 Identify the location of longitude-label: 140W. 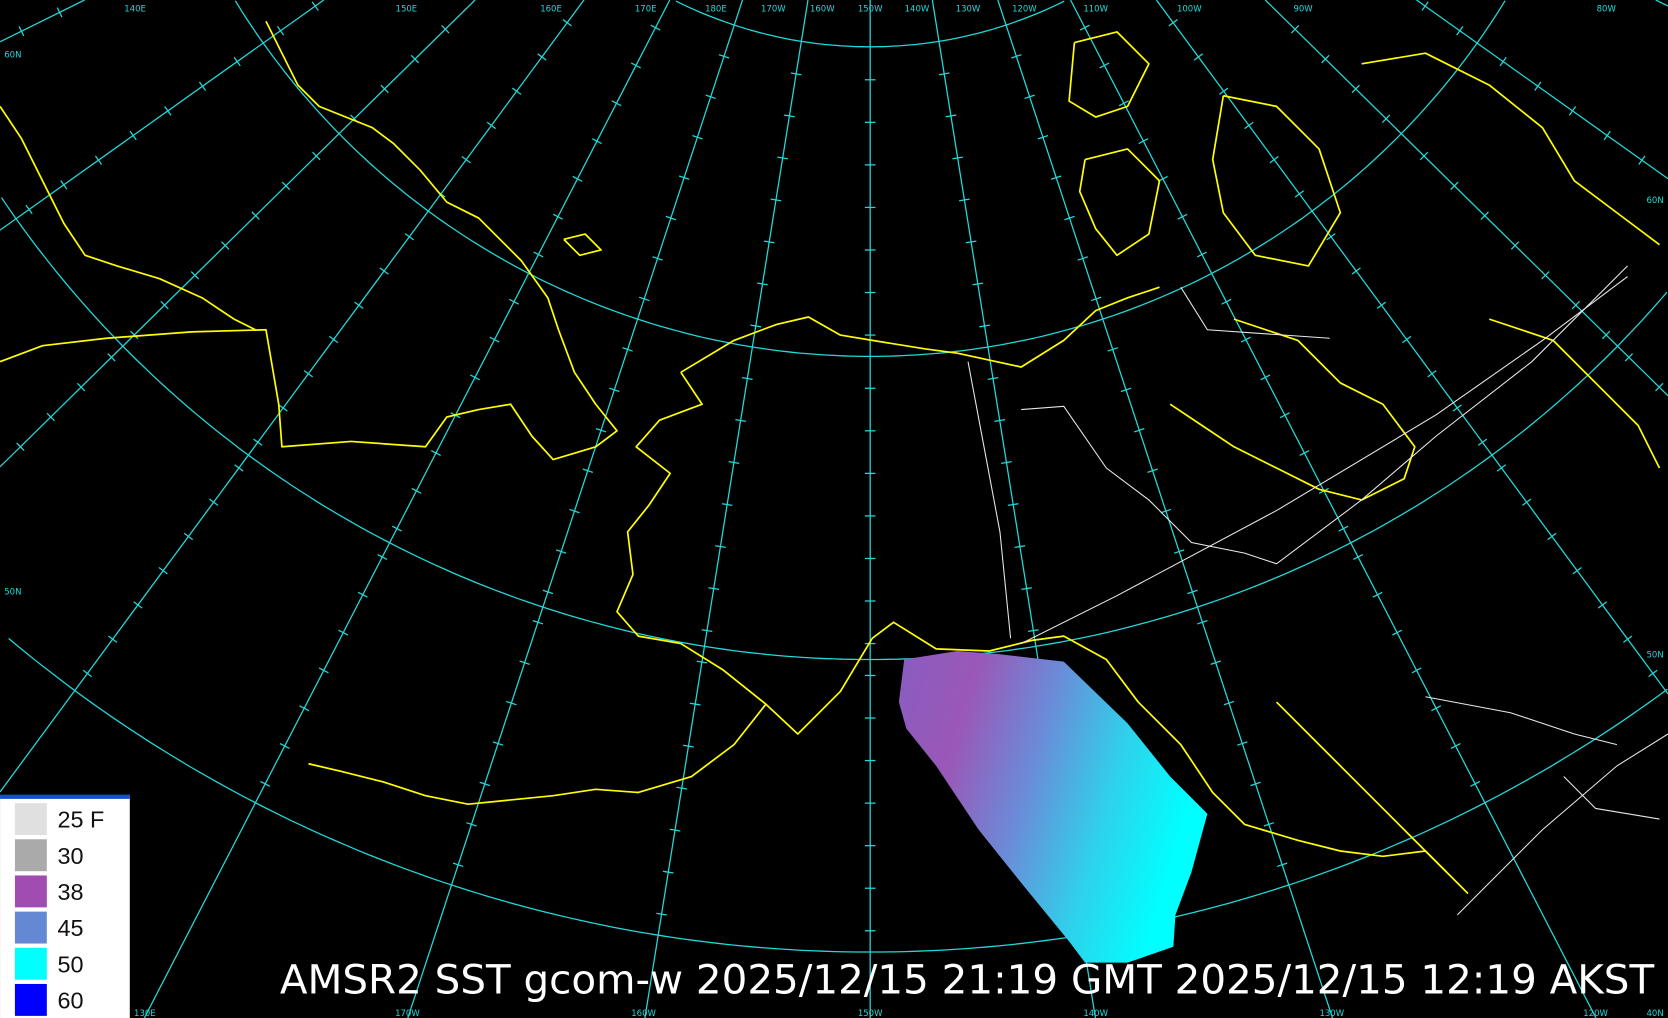
(1095, 1013).